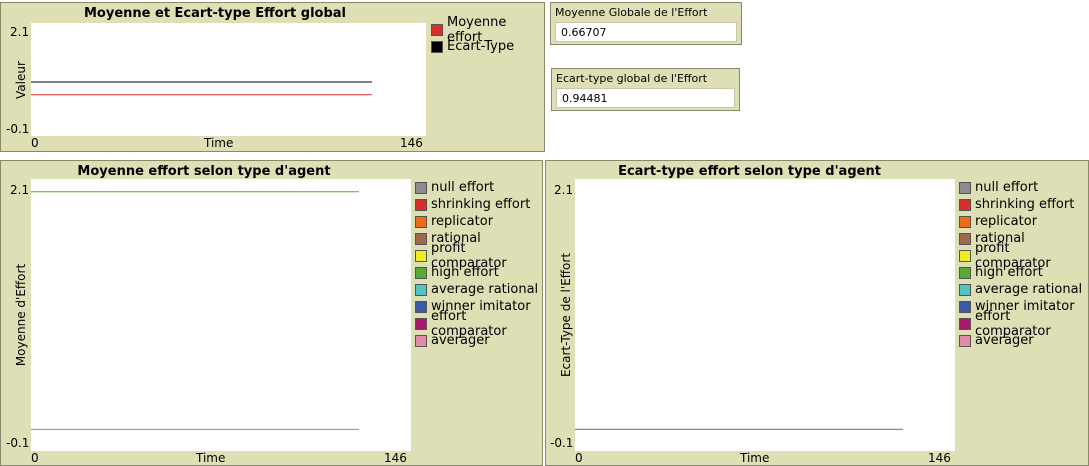 Image resolution: width=1089 pixels, height=466 pixels. Describe the element at coordinates (228, 79) in the screenshot. I see `plot-area` at that location.